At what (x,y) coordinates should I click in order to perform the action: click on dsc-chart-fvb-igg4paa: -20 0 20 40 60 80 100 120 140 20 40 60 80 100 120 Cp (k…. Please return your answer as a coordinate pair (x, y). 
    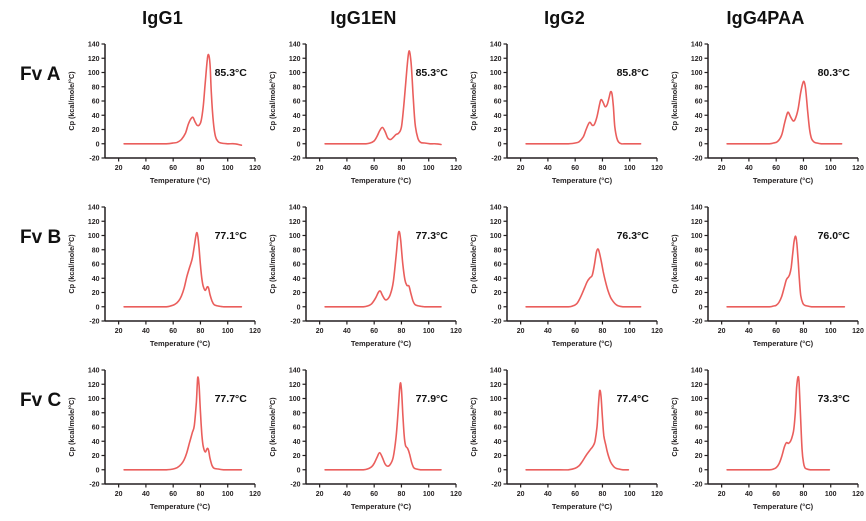
    Looking at the image, I should click on (765, 274).